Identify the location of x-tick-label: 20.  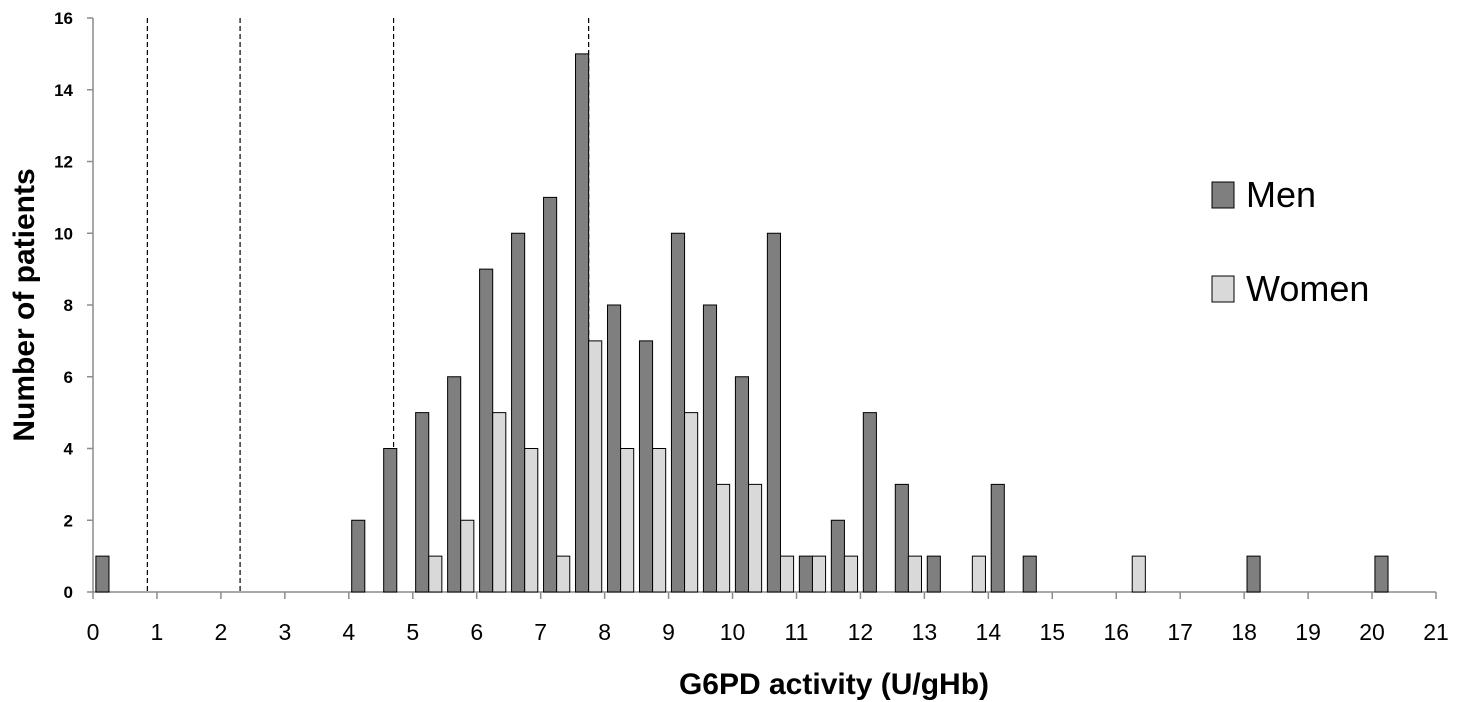
(1372, 632).